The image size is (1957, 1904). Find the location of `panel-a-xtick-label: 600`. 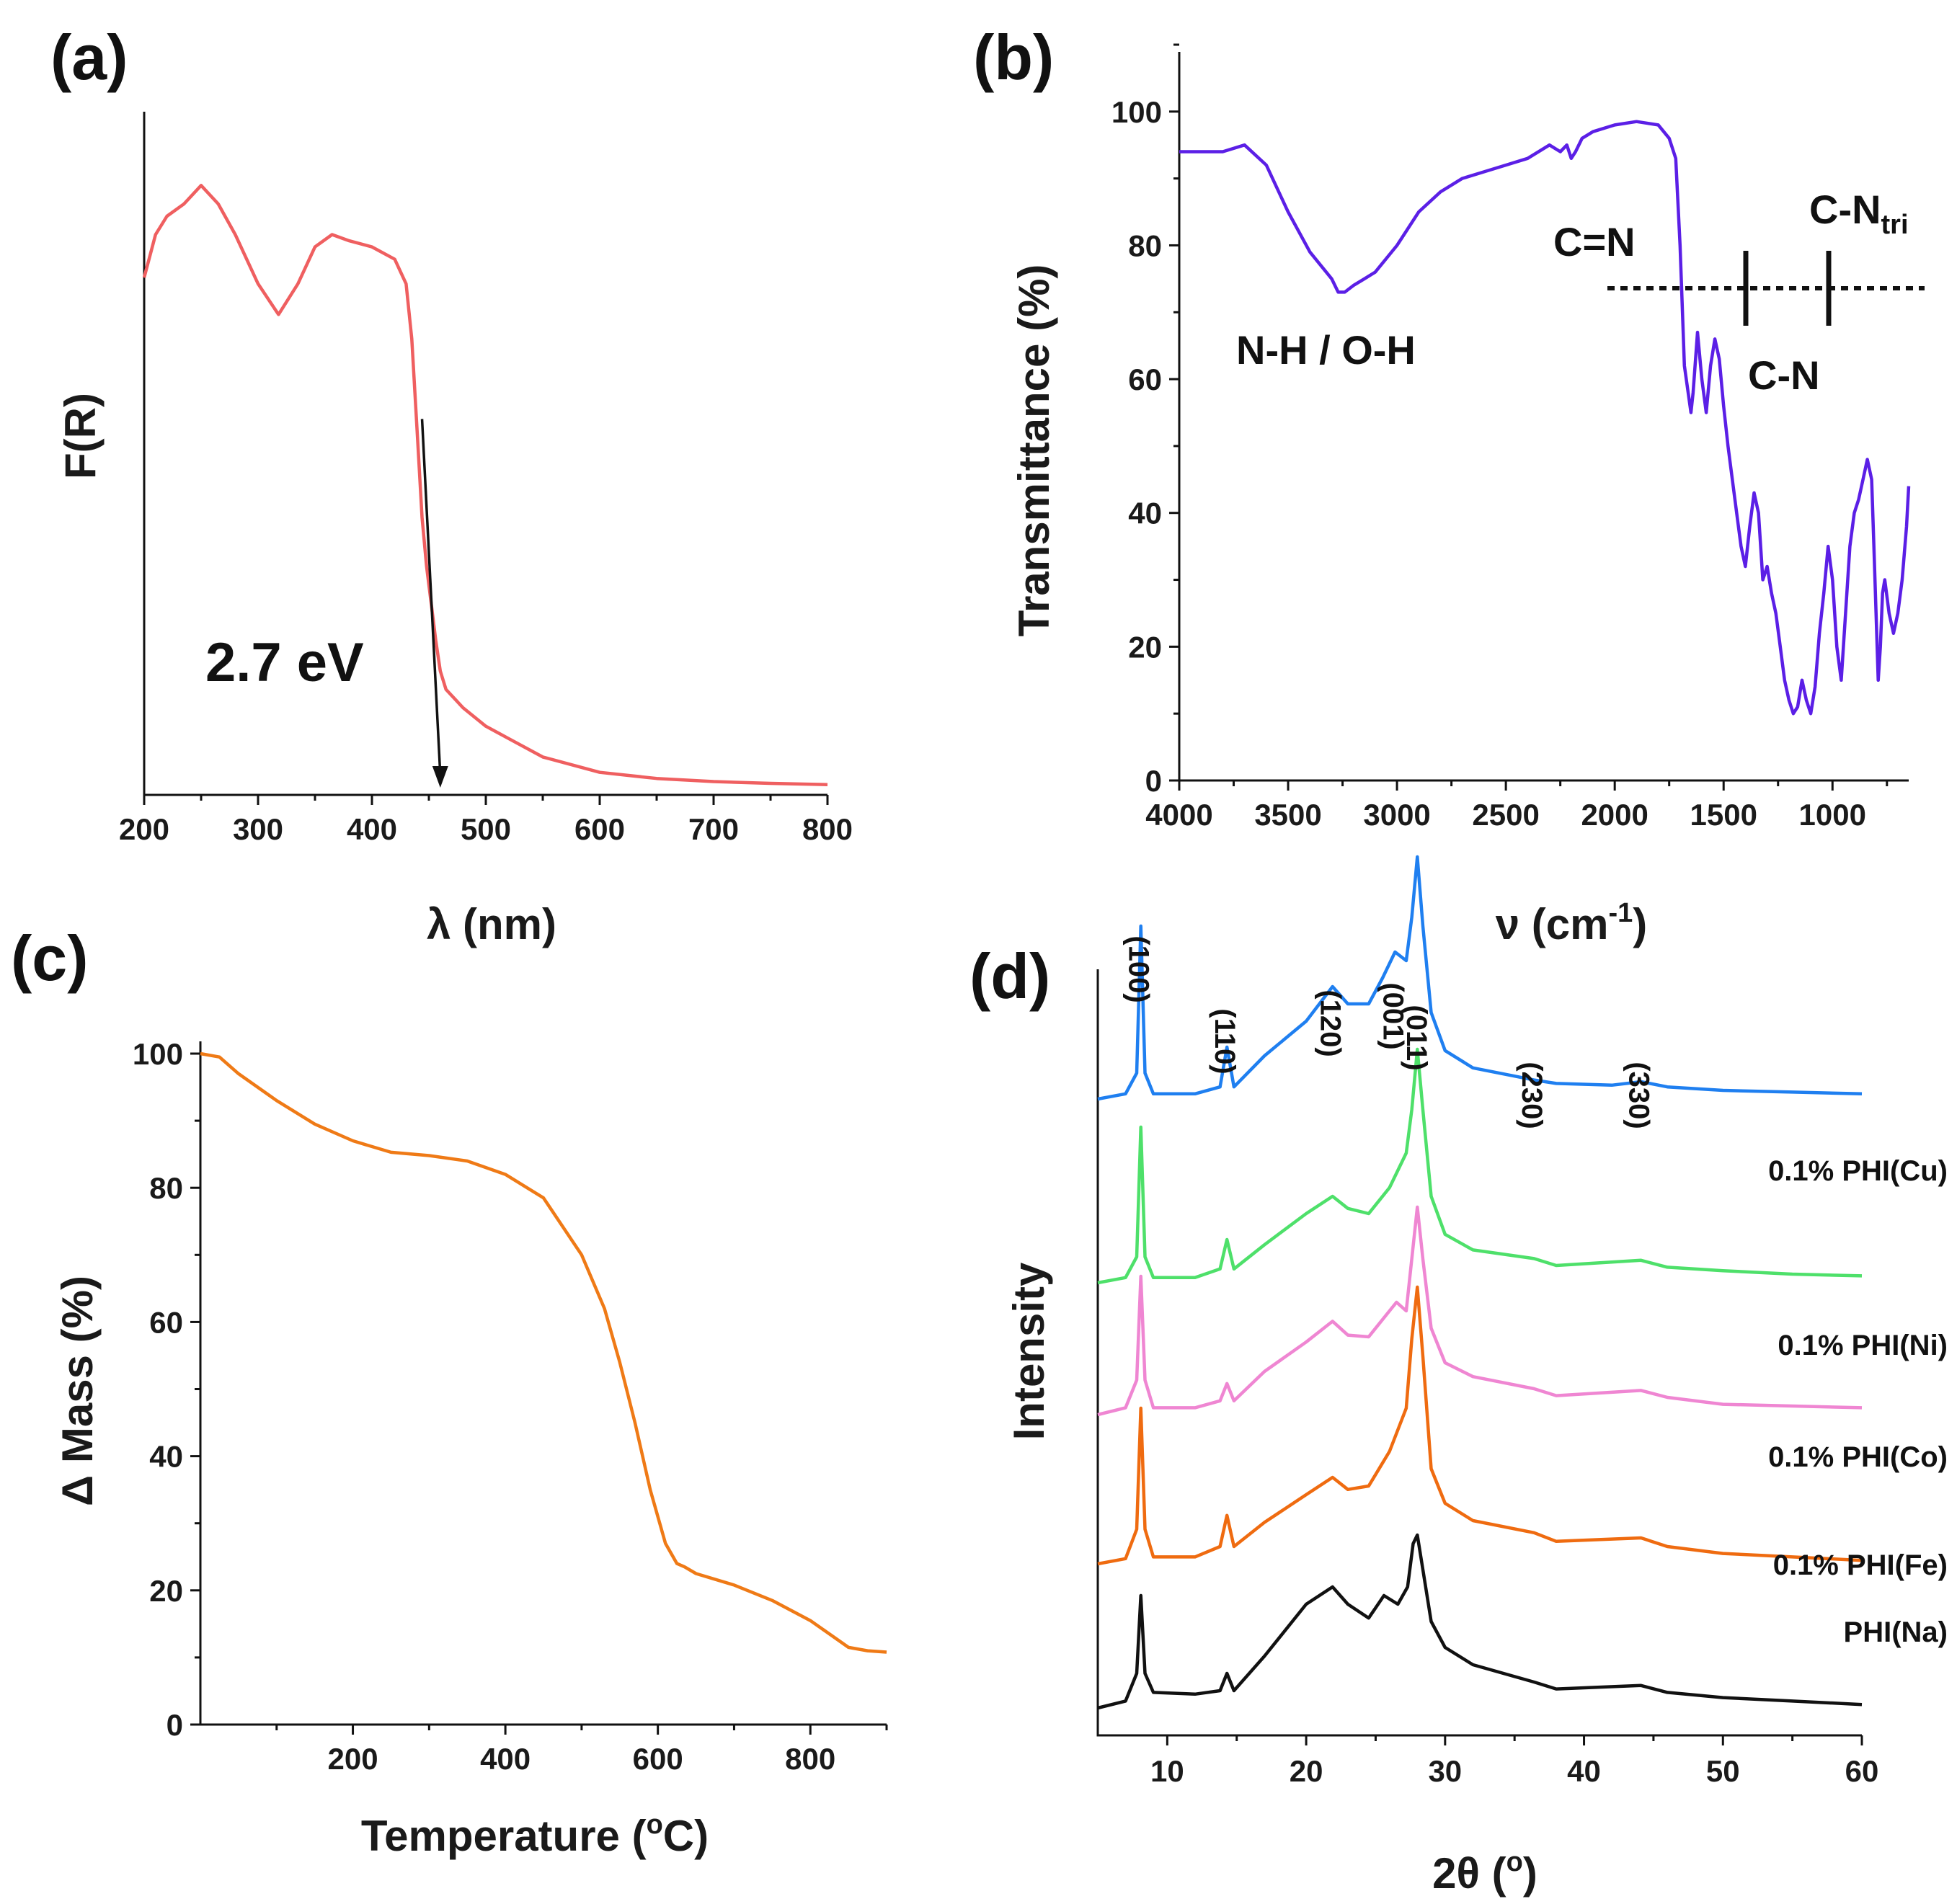

panel-a-xtick-label: 600 is located at coordinates (599, 829).